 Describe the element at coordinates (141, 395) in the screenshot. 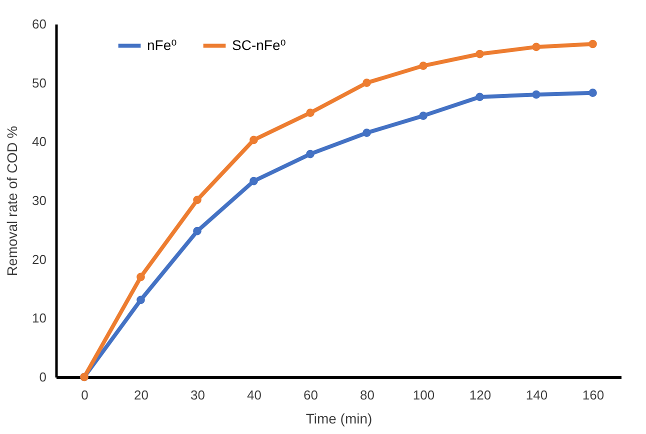

I see `x-tick-label: 20` at that location.